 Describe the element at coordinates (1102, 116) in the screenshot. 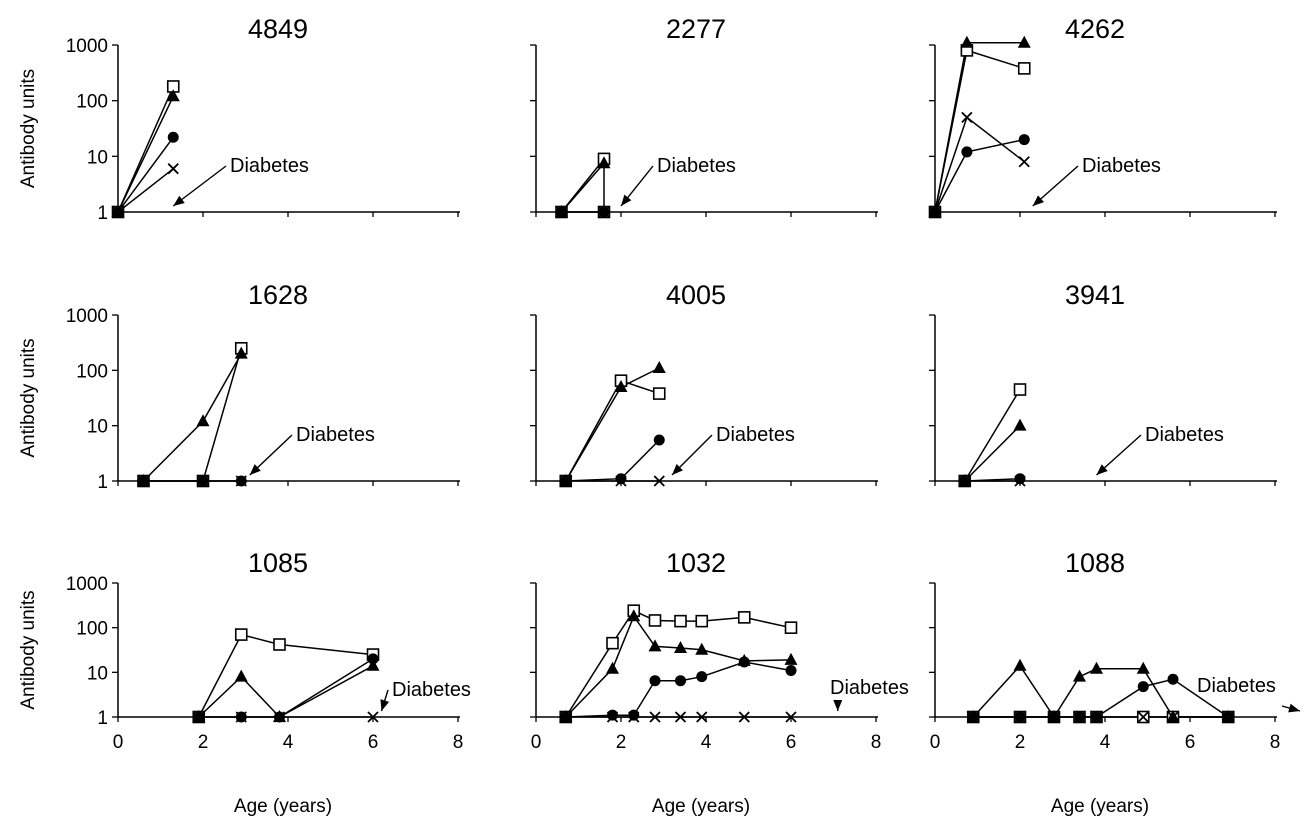

I see `chart-panel: 4262 Diabetes` at that location.